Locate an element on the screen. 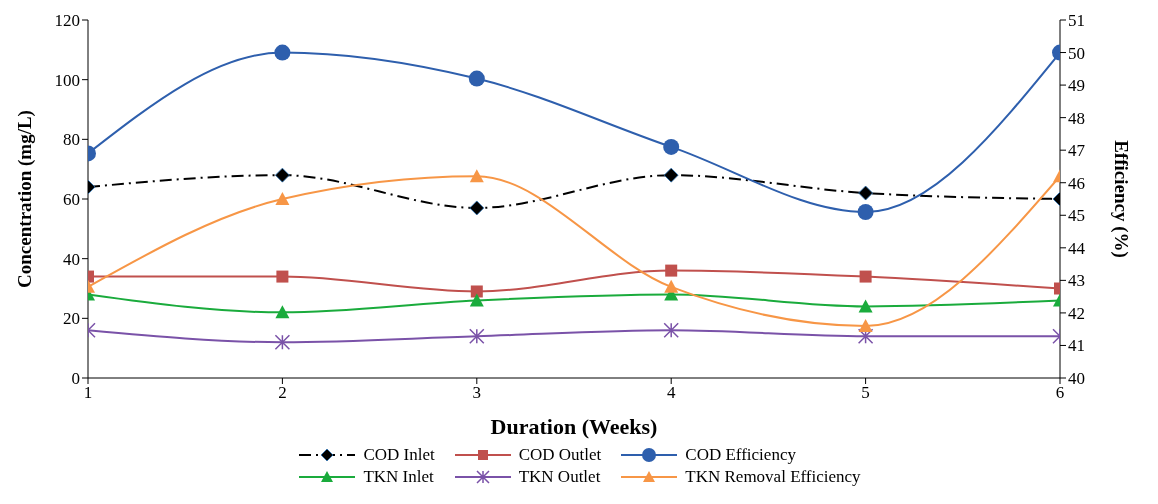  legend-label: COD Efficiency is located at coordinates (740, 455).